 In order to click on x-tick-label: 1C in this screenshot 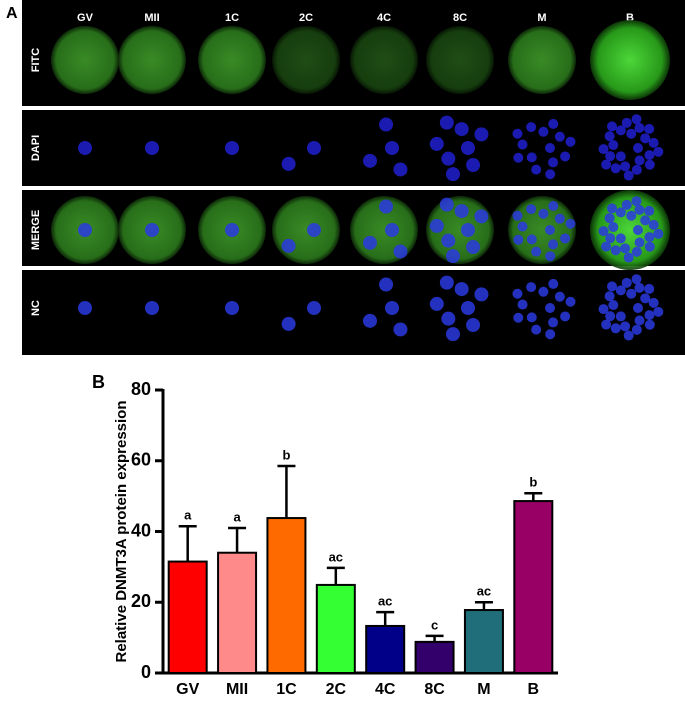, I will do `click(286, 689)`.